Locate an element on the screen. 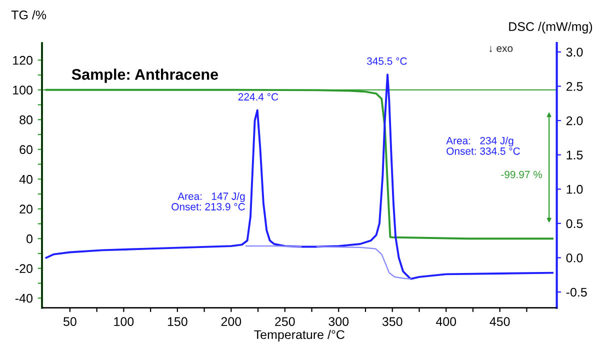  x-tick-label: 300 is located at coordinates (338, 321).